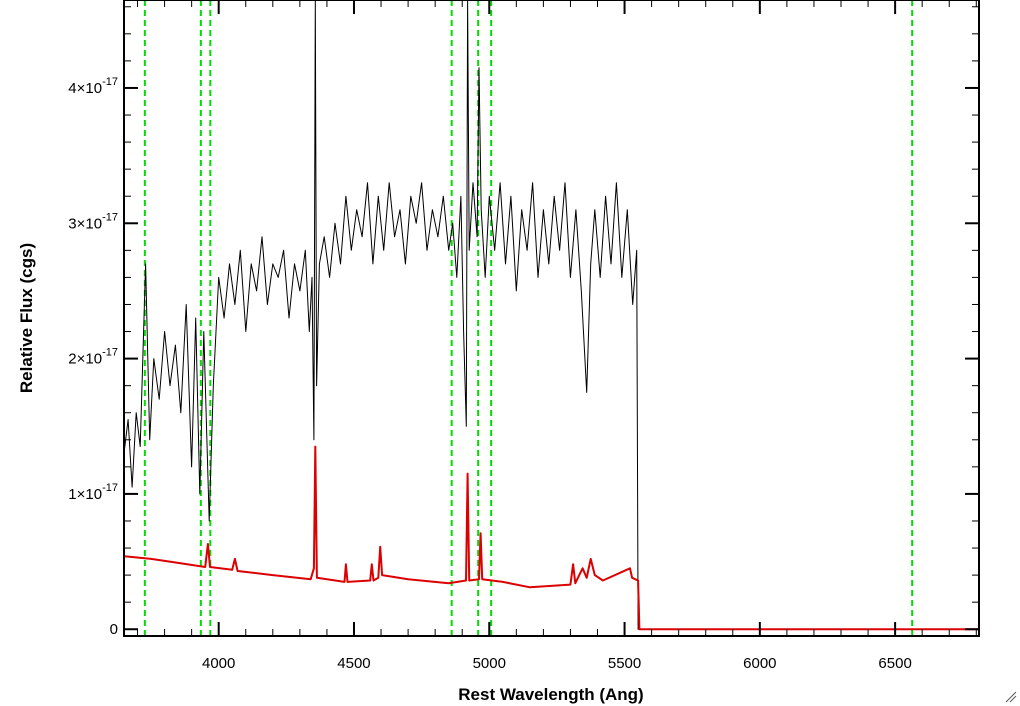  What do you see at coordinates (624, 663) in the screenshot?
I see `x-tick-label-3: 5500` at bounding box center [624, 663].